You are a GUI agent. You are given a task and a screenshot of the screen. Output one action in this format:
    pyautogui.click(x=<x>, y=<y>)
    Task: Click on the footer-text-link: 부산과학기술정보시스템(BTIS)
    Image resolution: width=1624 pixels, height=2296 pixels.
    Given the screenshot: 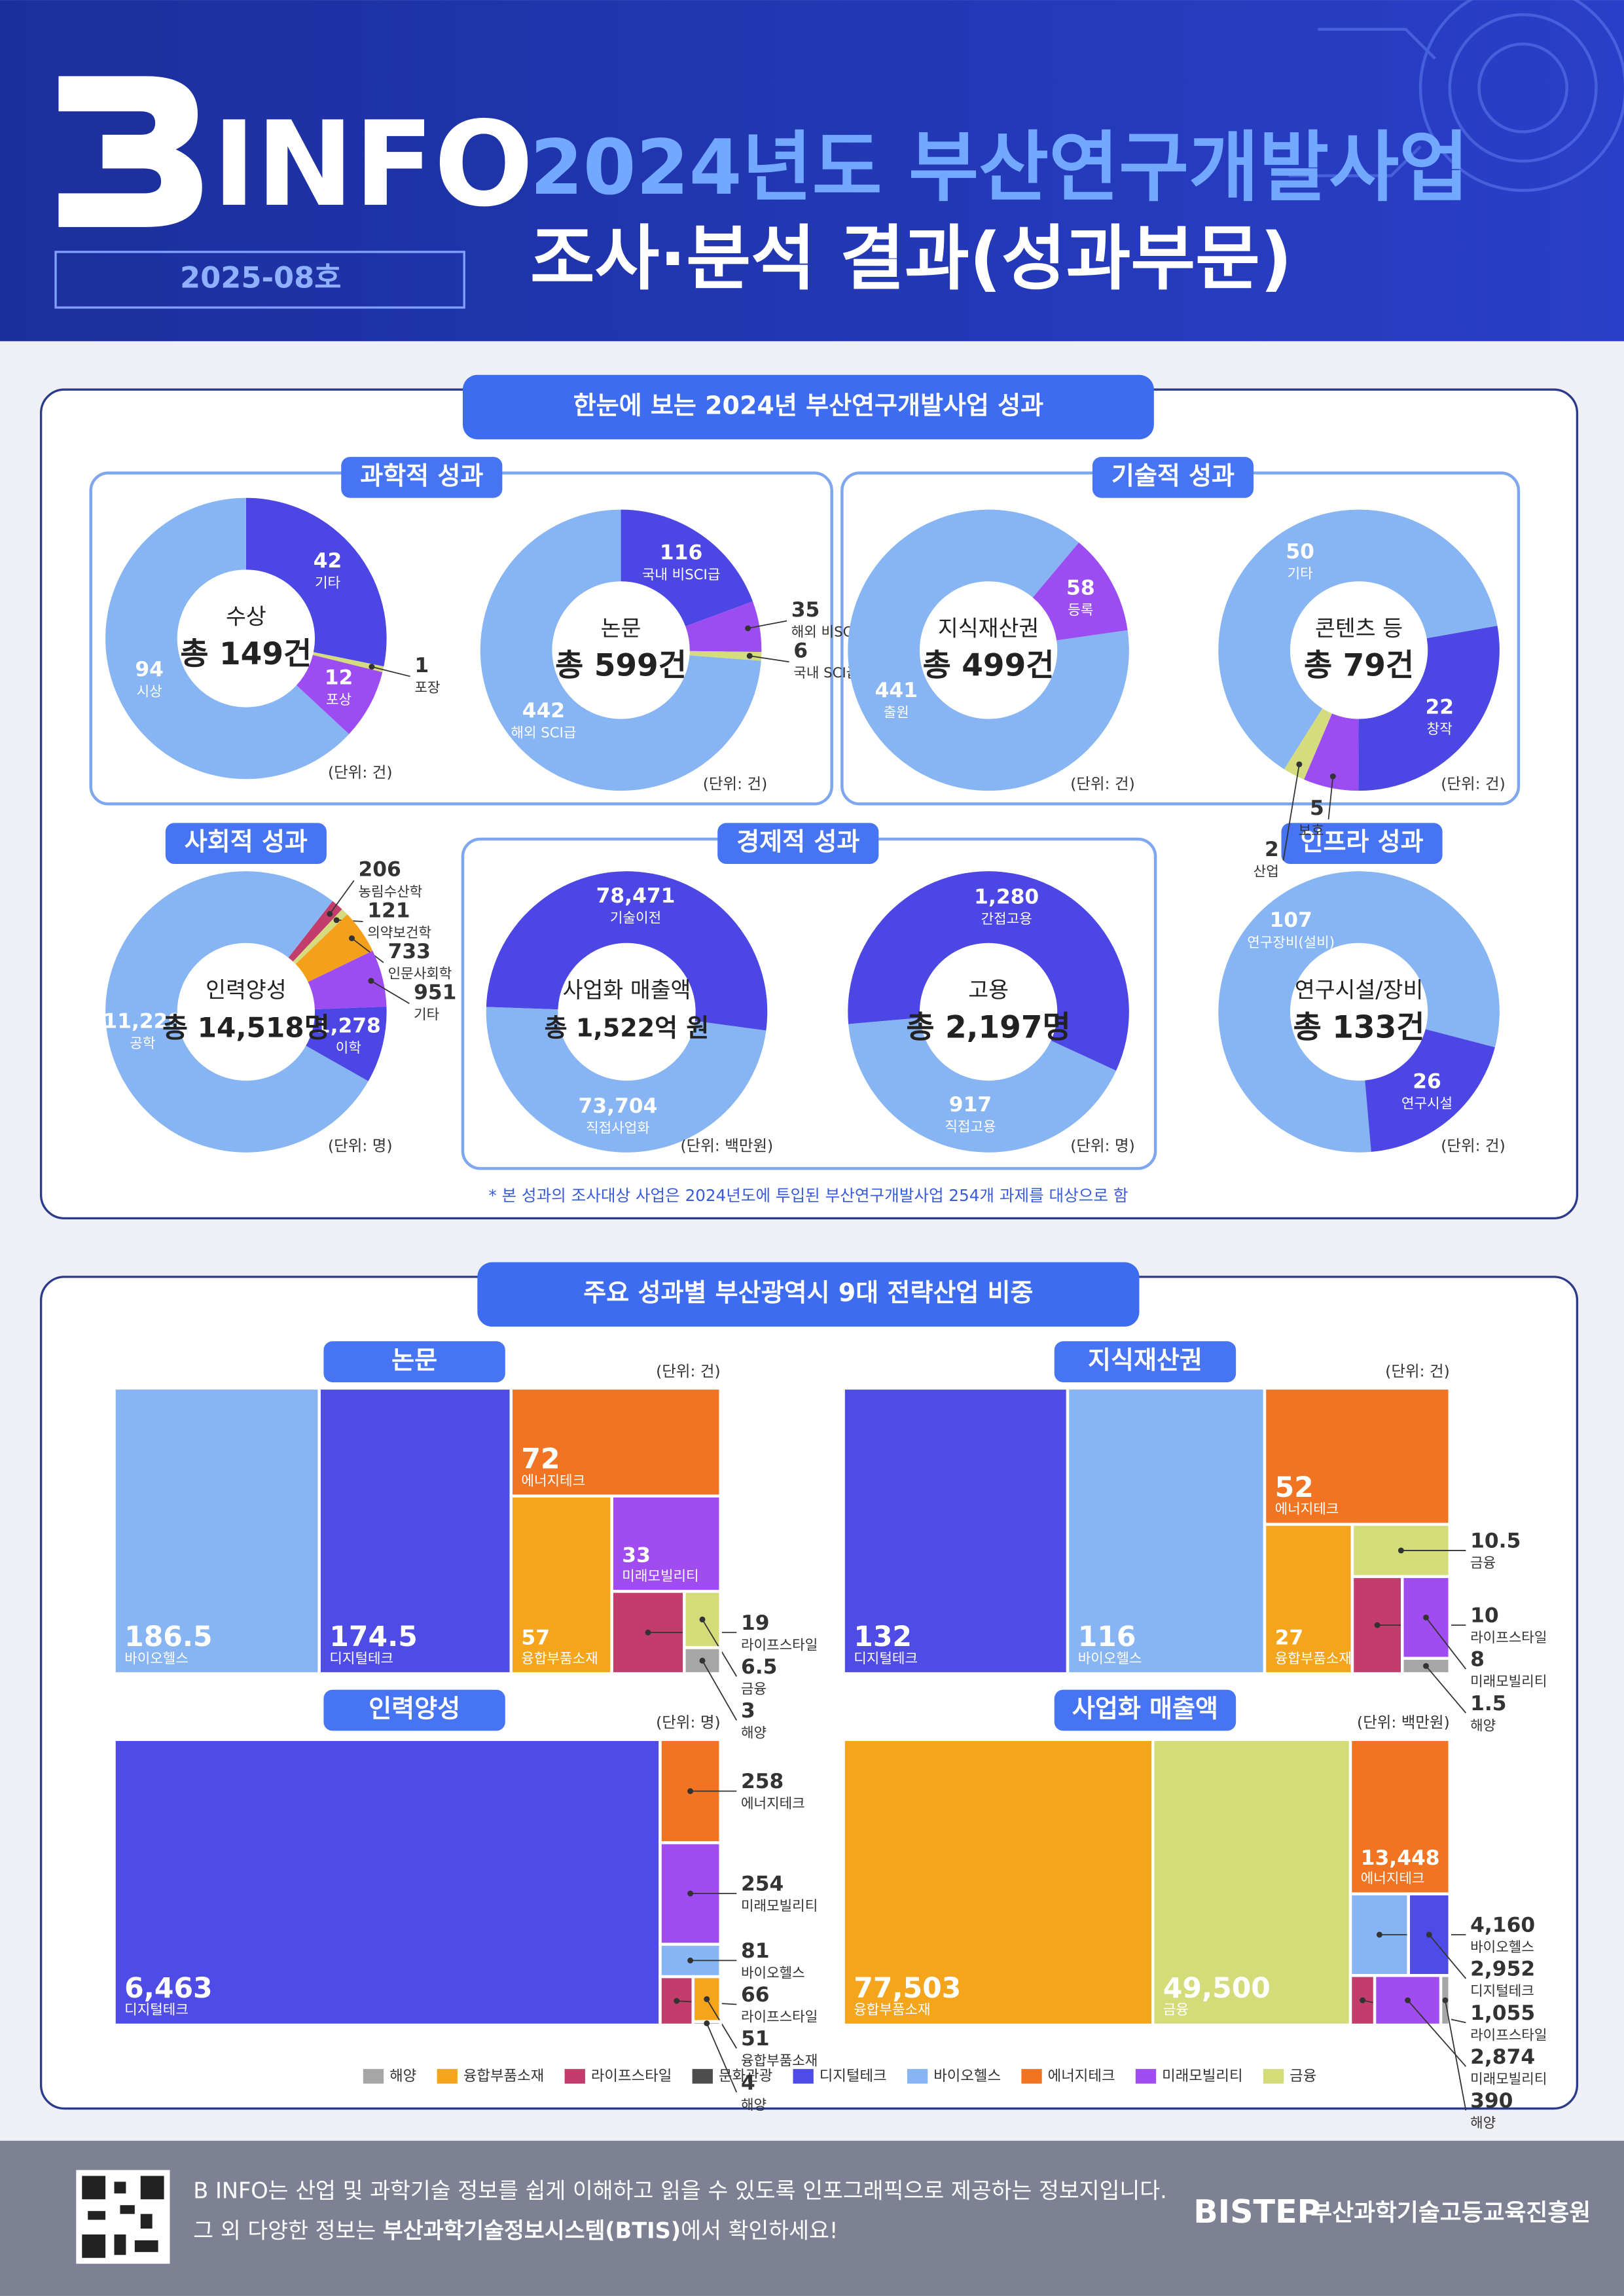 What is the action you would take?
    pyautogui.click(x=532, y=2230)
    